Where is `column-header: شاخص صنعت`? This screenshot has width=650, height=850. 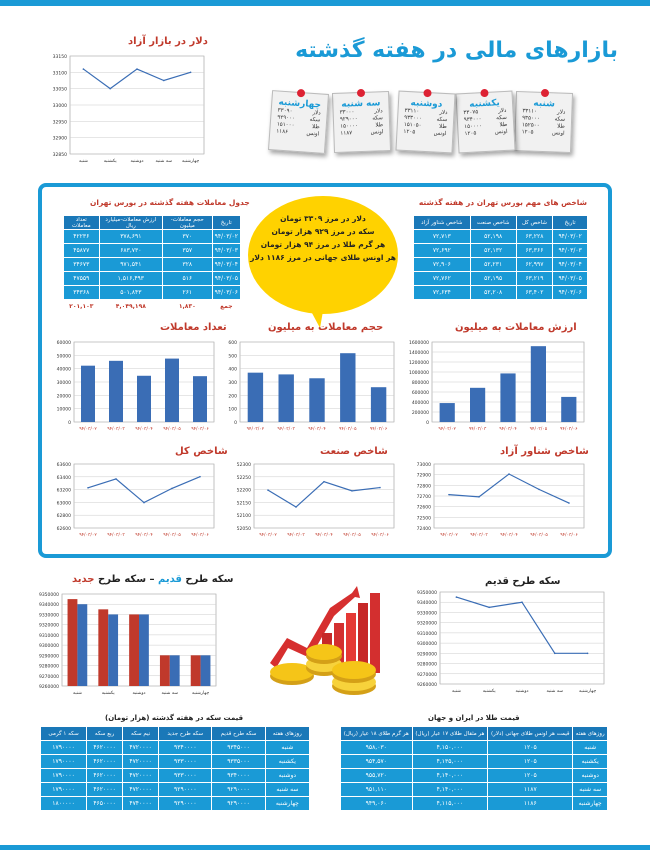 column-header: شاخص صنعت is located at coordinates (493, 222).